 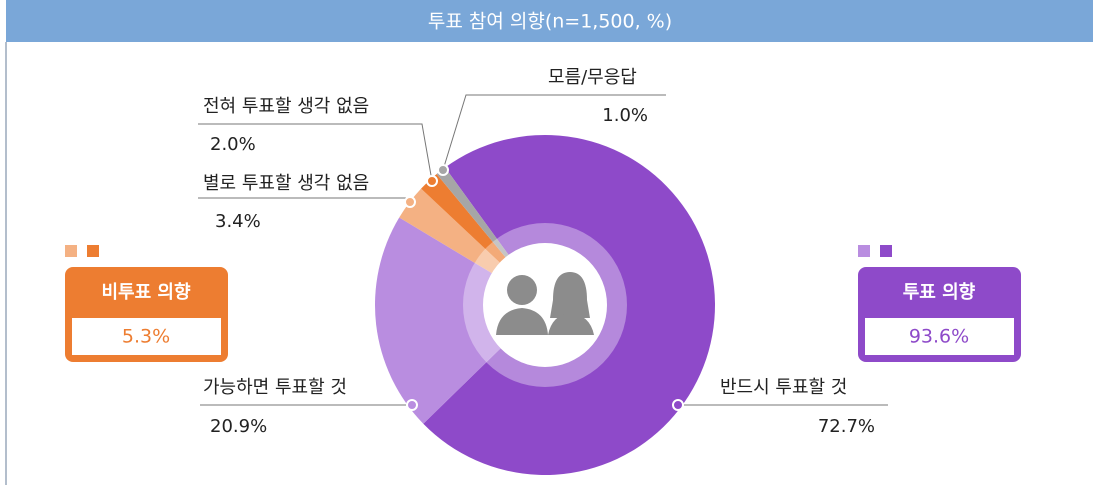 I want to click on slice-label: 가능하면 투표할 것, so click(x=275, y=387).